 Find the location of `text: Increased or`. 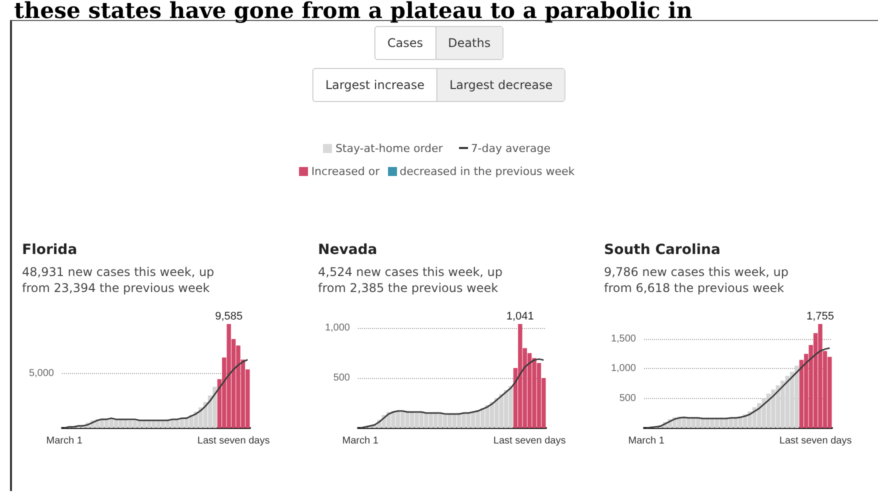

text: Increased or is located at coordinates (345, 171).